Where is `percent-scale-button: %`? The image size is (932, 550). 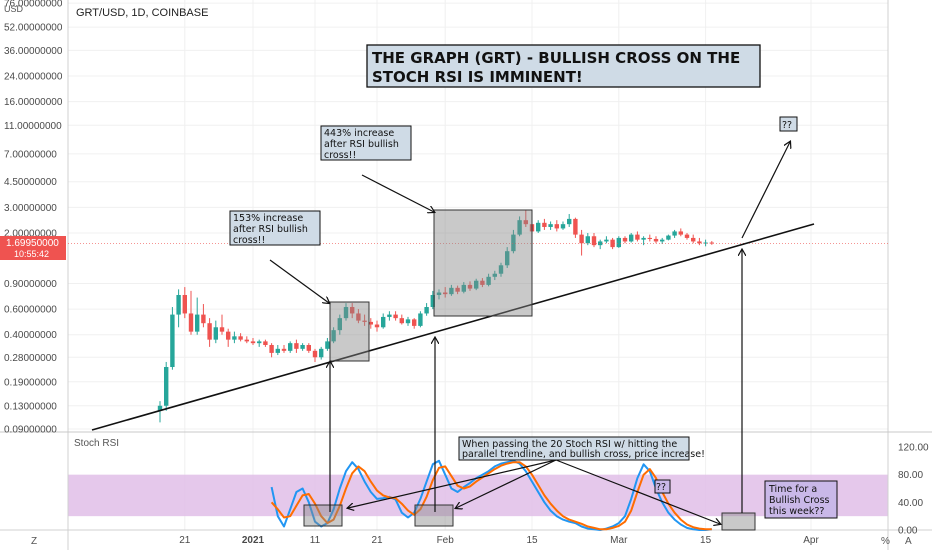 percent-scale-button: % is located at coordinates (885, 541).